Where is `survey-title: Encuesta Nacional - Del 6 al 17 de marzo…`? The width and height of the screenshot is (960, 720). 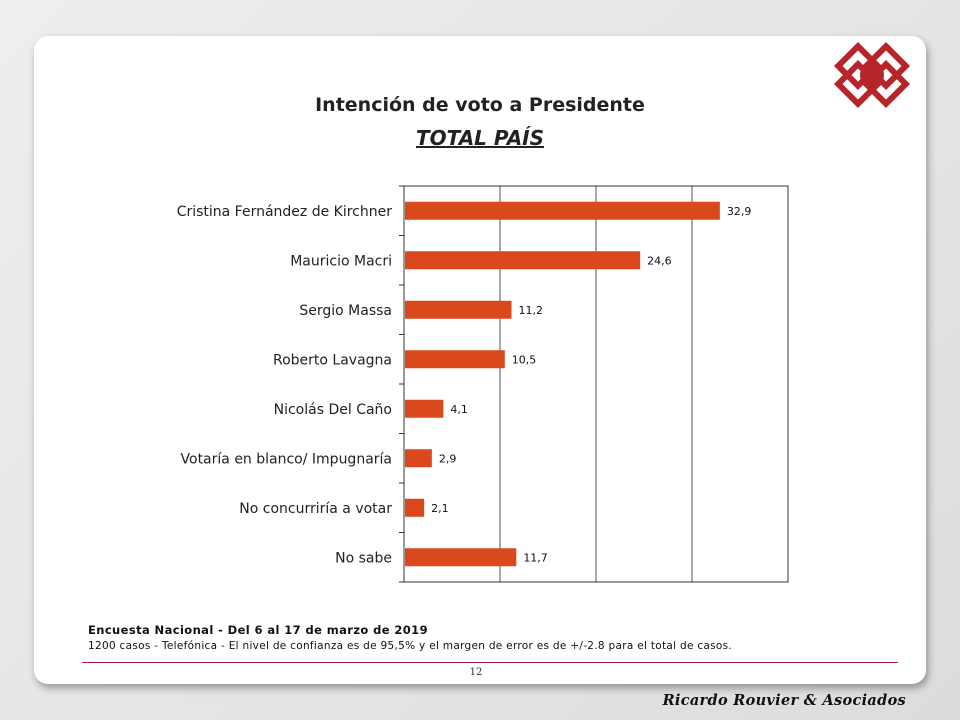
survey-title: Encuesta Nacional - Del 6 al 17 de marzo… is located at coordinates (258, 630).